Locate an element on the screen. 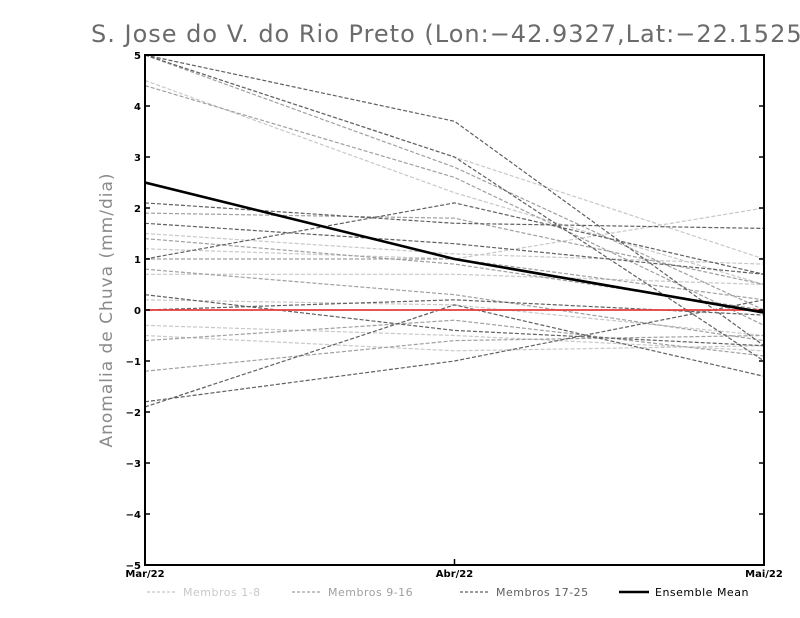 This screenshot has width=800, height=618. legend-label: Membros 9-16 is located at coordinates (370, 592).